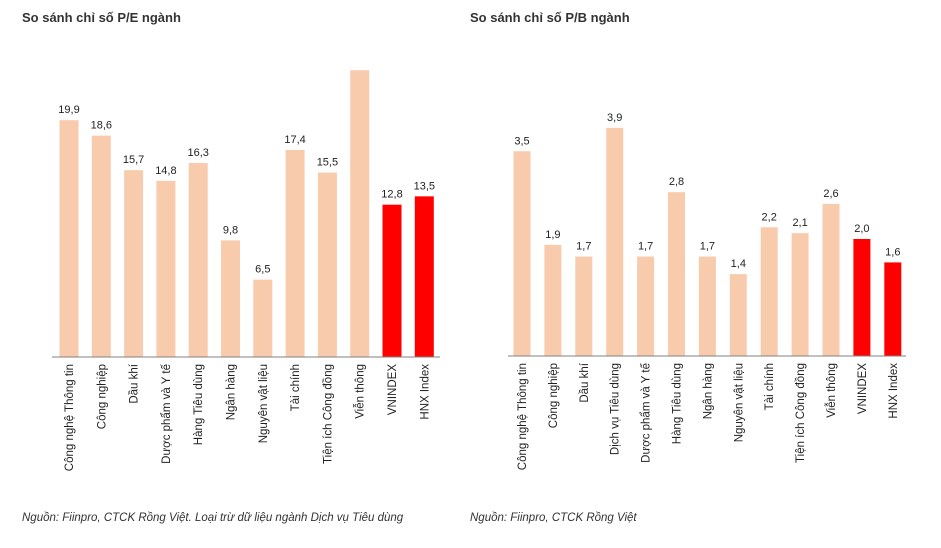  I want to click on pe-category-label: Nguyên vật liệu, so click(264, 403).